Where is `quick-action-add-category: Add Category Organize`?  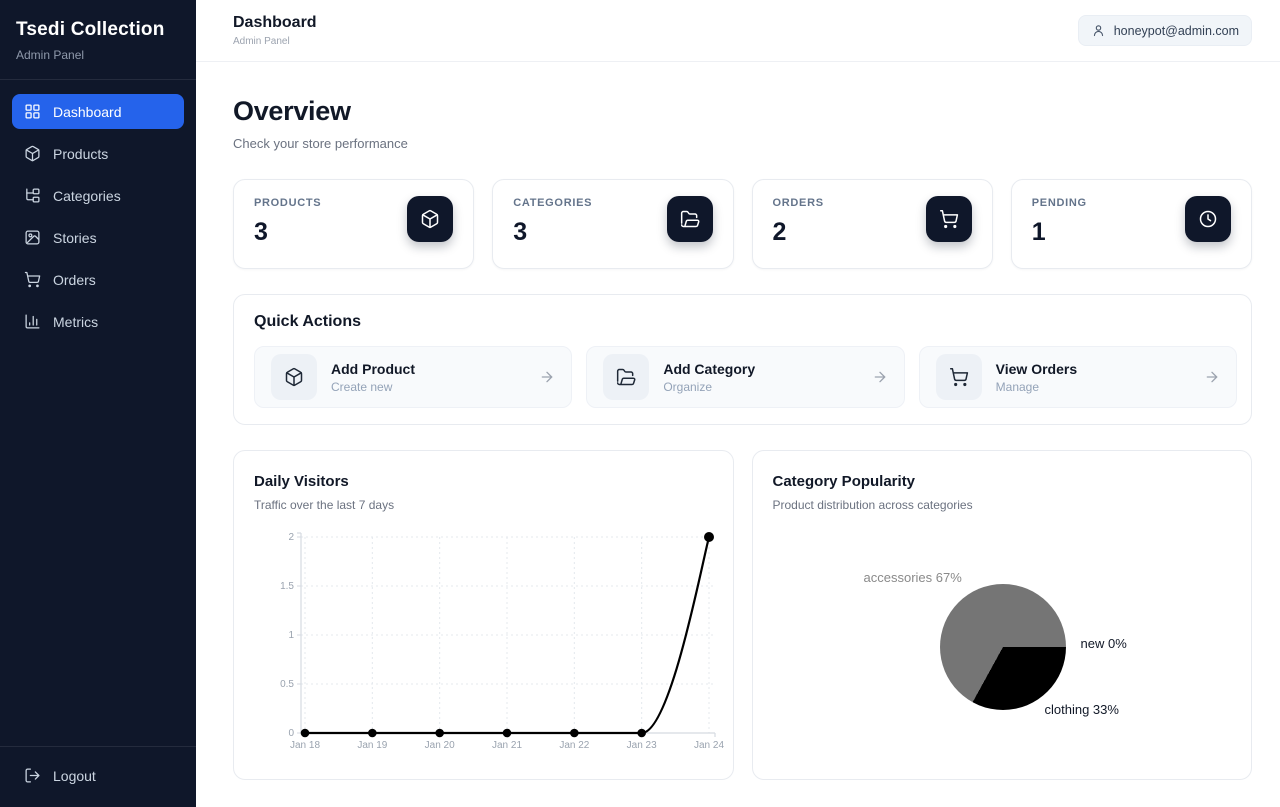 quick-action-add-category: Add Category Organize is located at coordinates (745, 377).